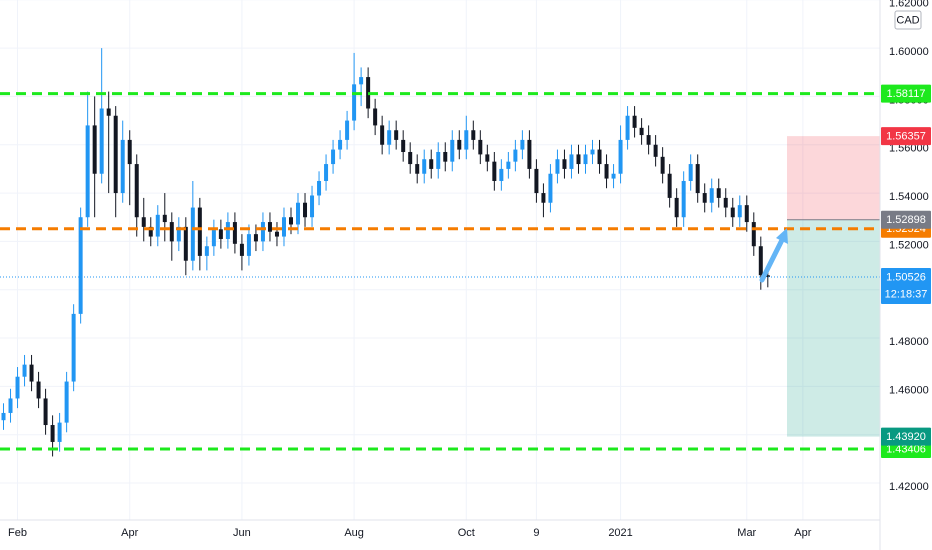 The width and height of the screenshot is (932, 550). I want to click on x-tick-label: 2021, so click(620, 533).